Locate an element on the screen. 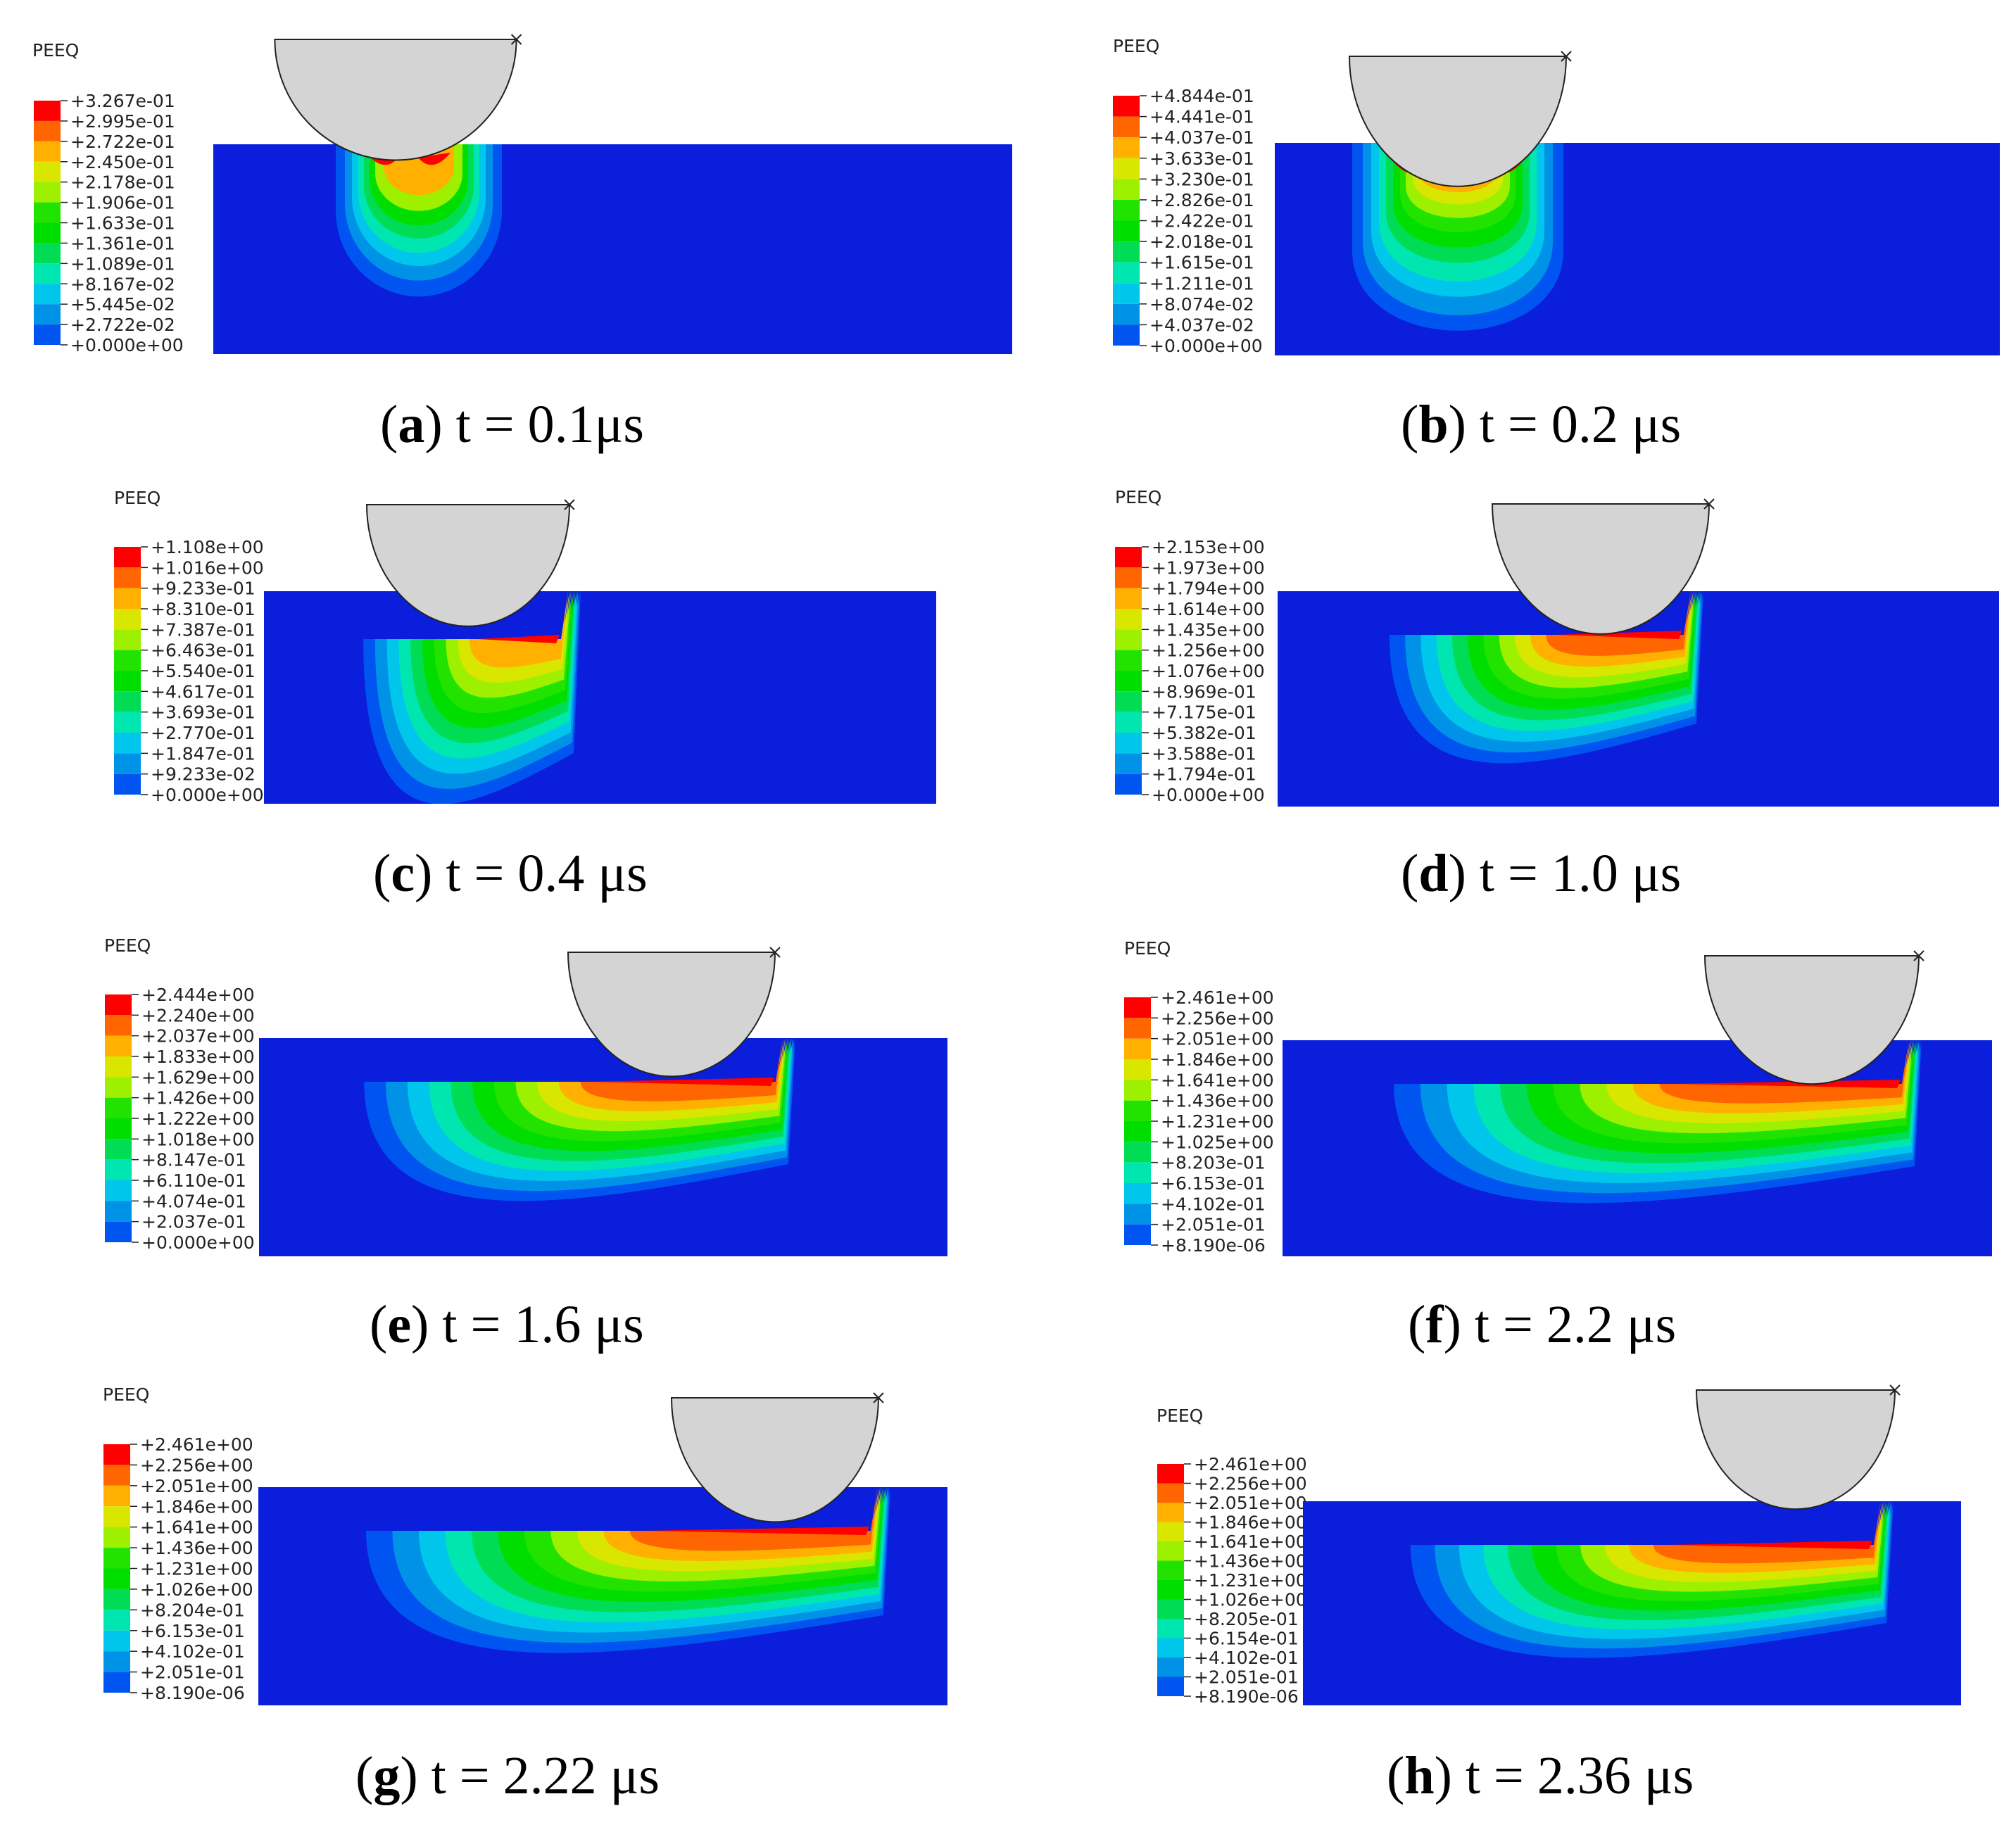 This screenshot has width=2016, height=1825. legend-label: +3.633e-01 is located at coordinates (1201, 159).